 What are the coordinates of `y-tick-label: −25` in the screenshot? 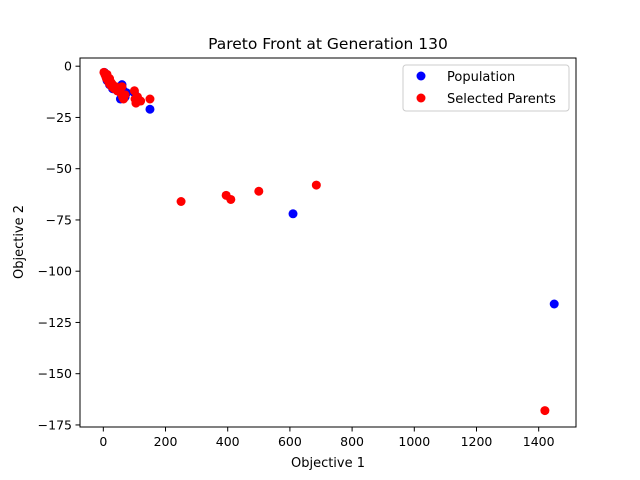 It's located at (59, 117).